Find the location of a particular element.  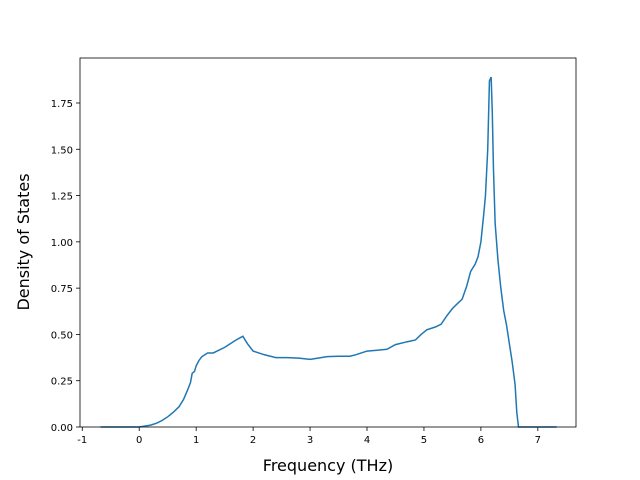

y-tick-label: 1.00 is located at coordinates (62, 243).